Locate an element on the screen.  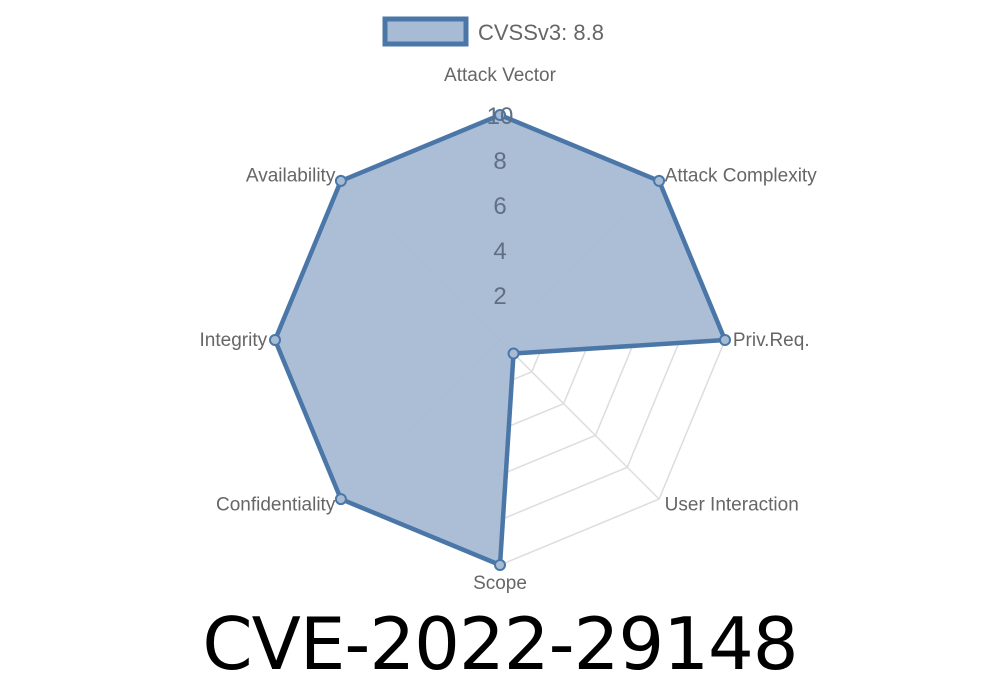
axis-label: Priv.Req. is located at coordinates (771, 340).